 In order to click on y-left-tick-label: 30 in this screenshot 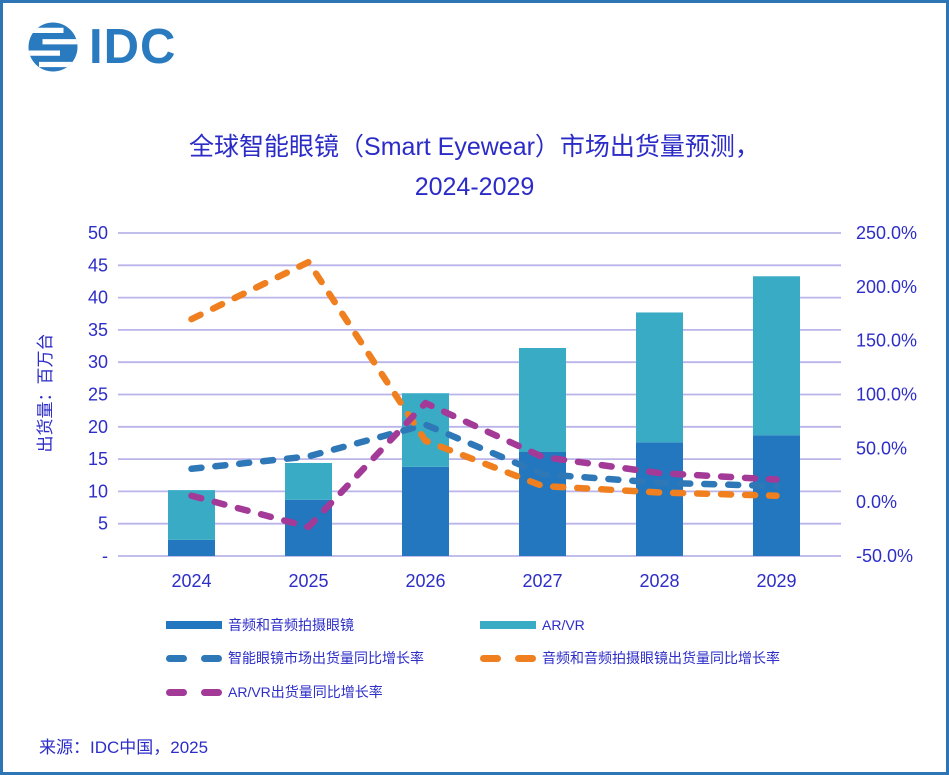, I will do `click(98, 362)`.